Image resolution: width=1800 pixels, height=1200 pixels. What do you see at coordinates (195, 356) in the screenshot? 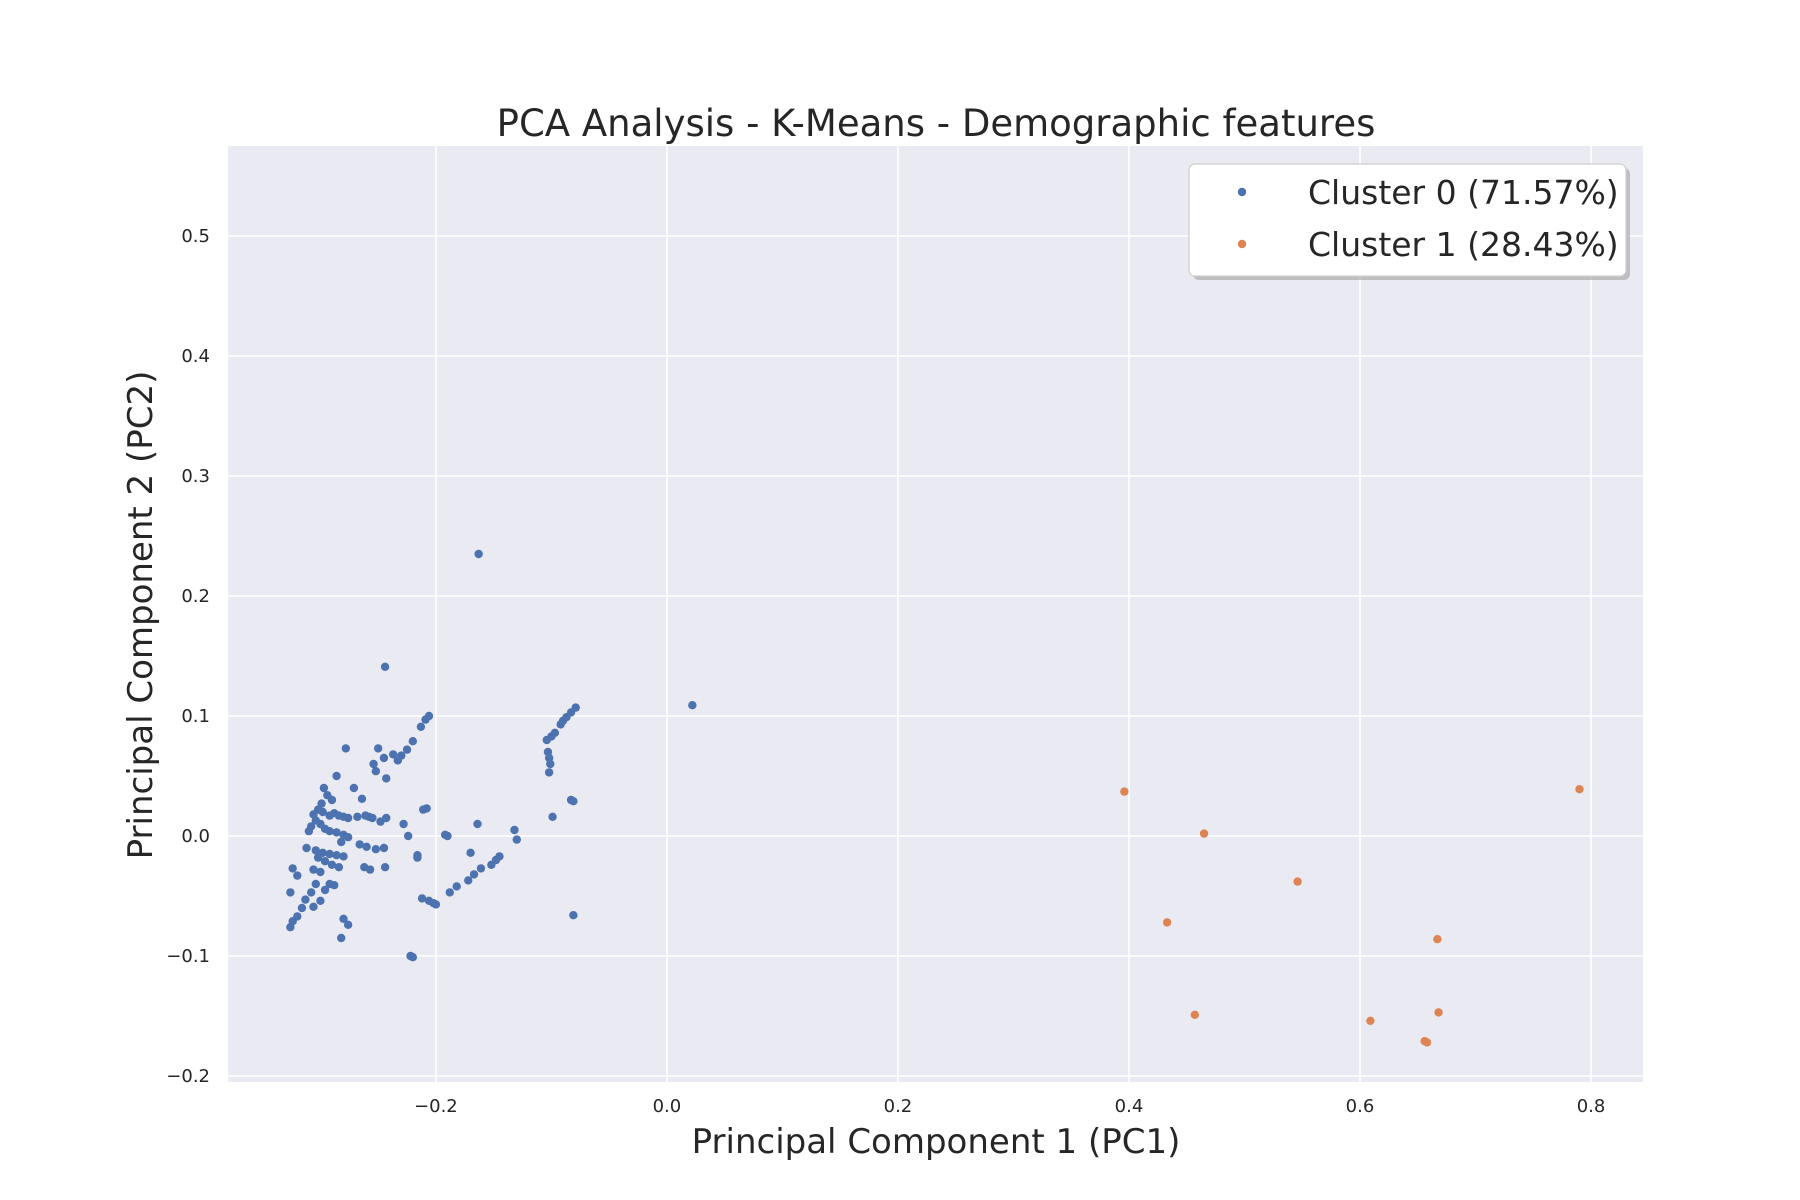
I see `y-tick-label: 0.4` at bounding box center [195, 356].